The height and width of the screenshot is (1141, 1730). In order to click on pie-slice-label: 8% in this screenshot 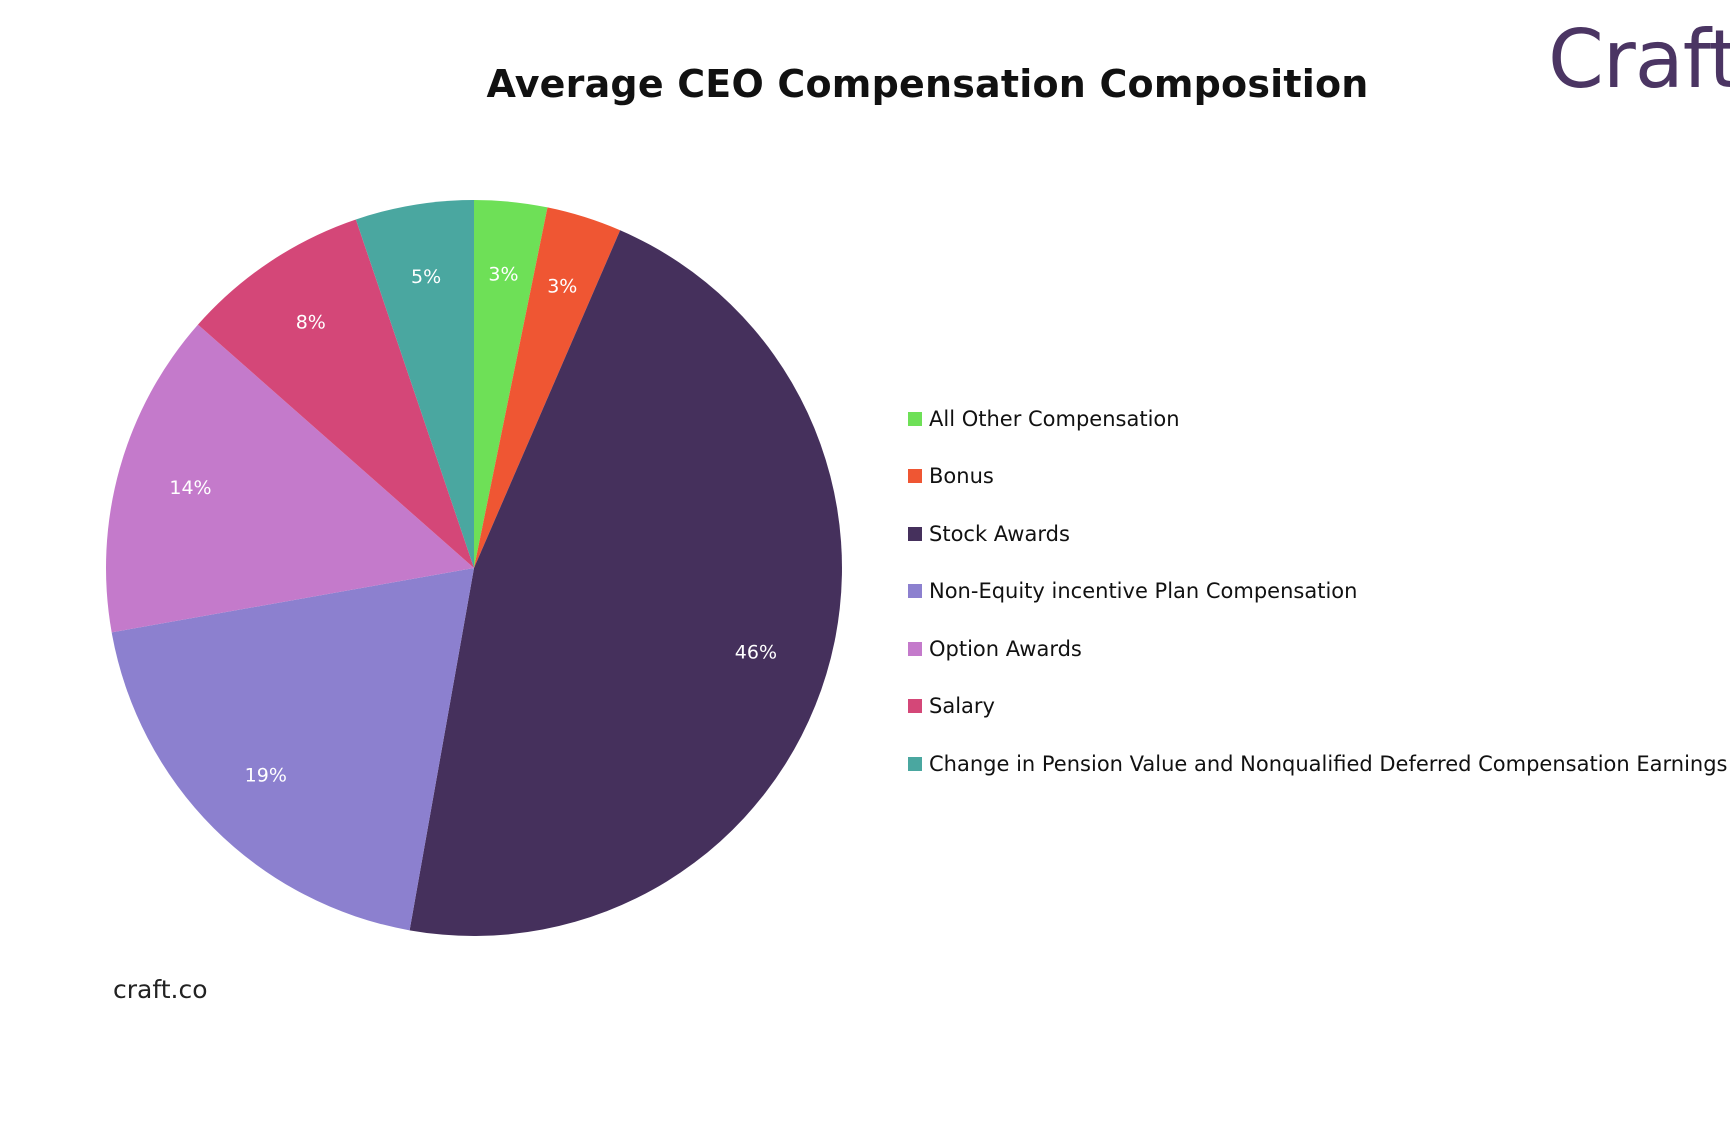, I will do `click(311, 323)`.